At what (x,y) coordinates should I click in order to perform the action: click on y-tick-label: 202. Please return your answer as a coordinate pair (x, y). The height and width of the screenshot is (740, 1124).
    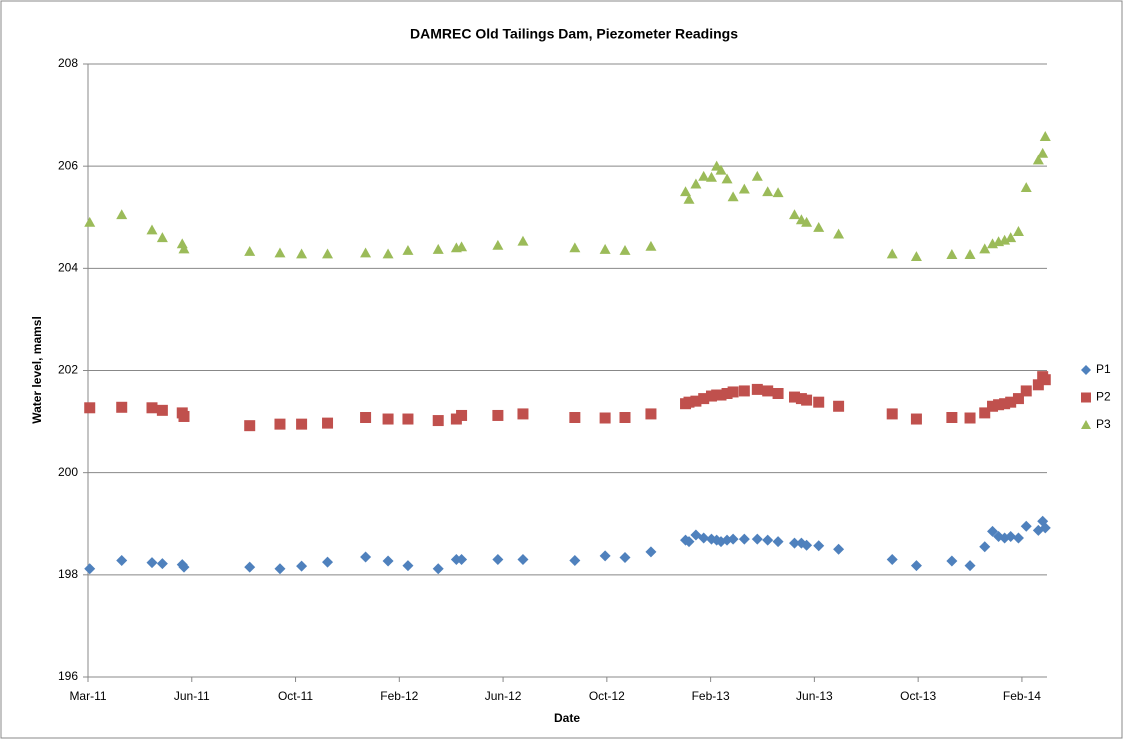
    Looking at the image, I should click on (68, 370).